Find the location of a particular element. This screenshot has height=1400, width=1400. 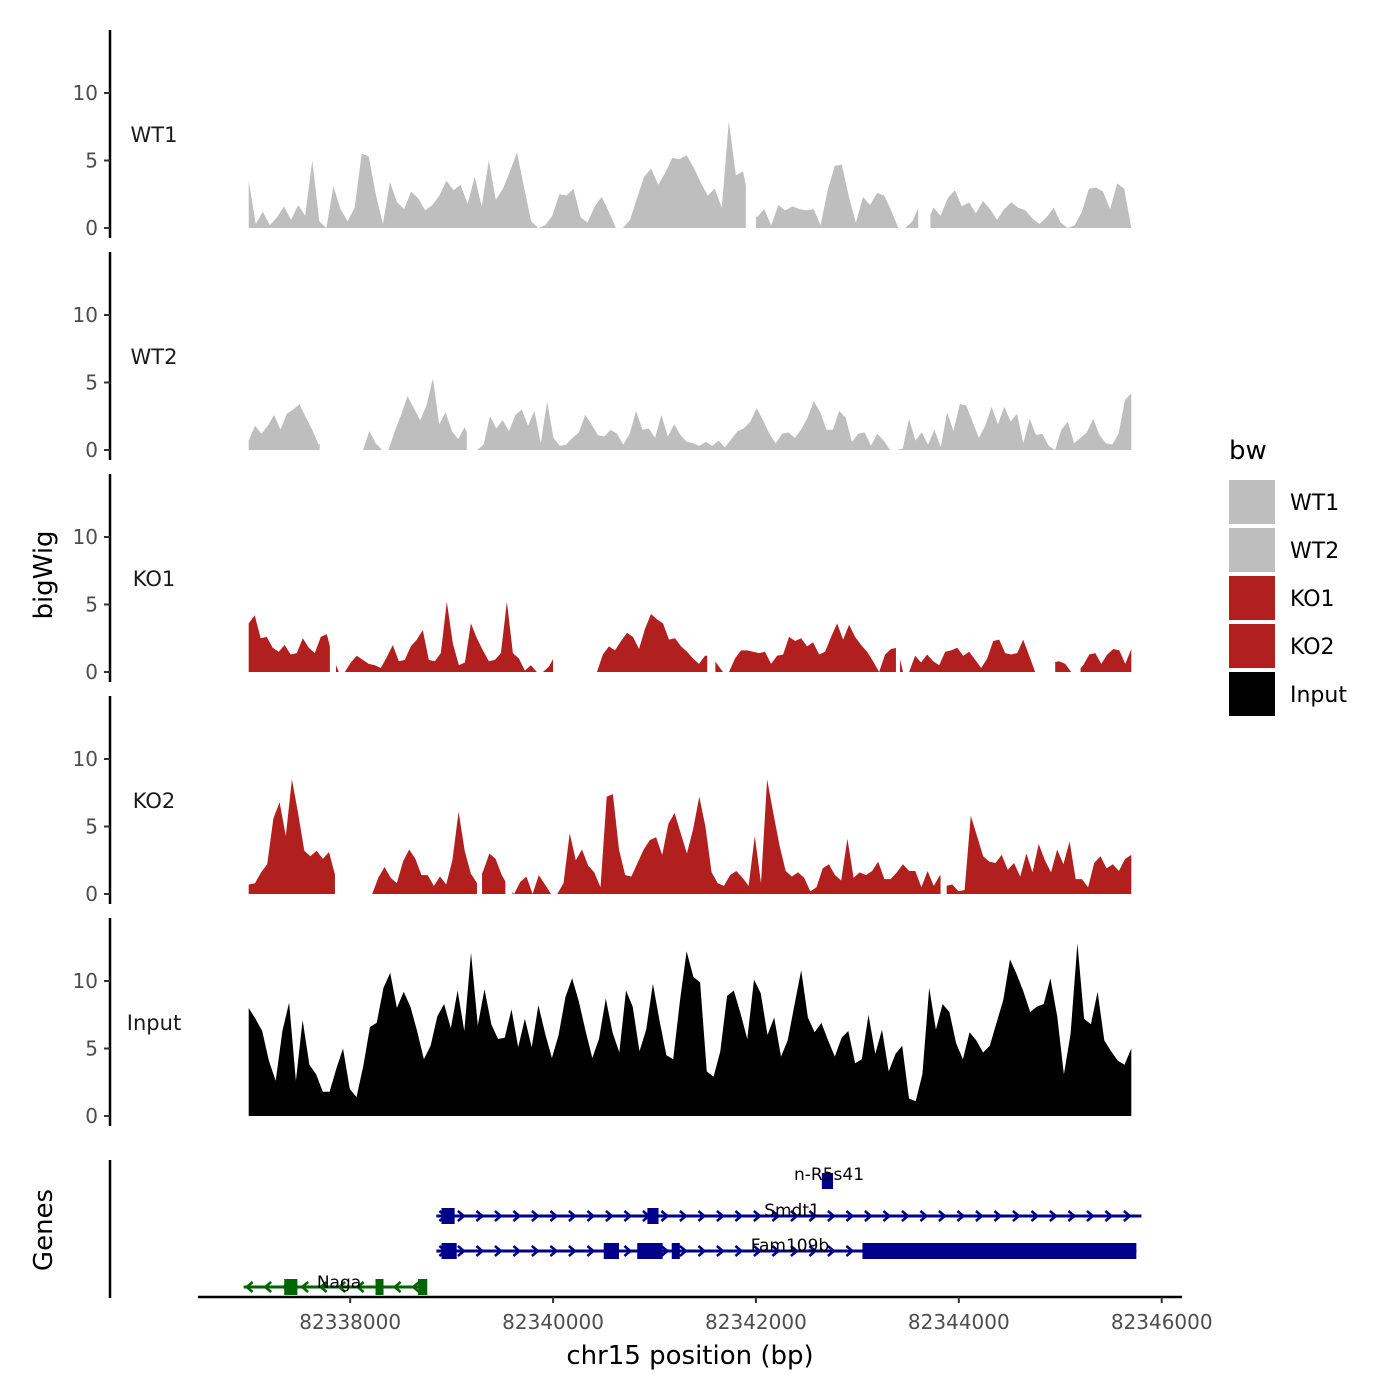

track-label: WT2 is located at coordinates (154, 357).